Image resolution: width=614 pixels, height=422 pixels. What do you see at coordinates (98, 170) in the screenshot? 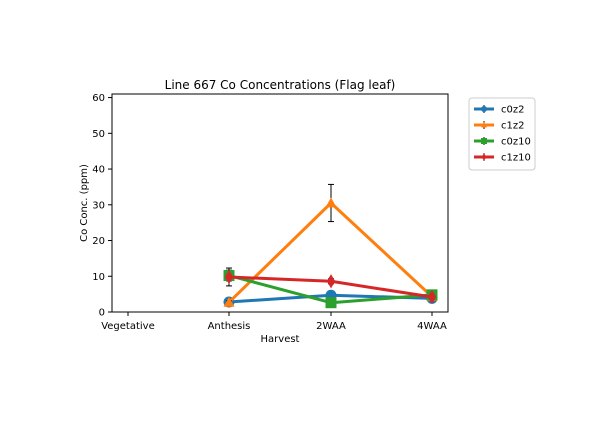
I see `y-tick-label: 40` at bounding box center [98, 170].